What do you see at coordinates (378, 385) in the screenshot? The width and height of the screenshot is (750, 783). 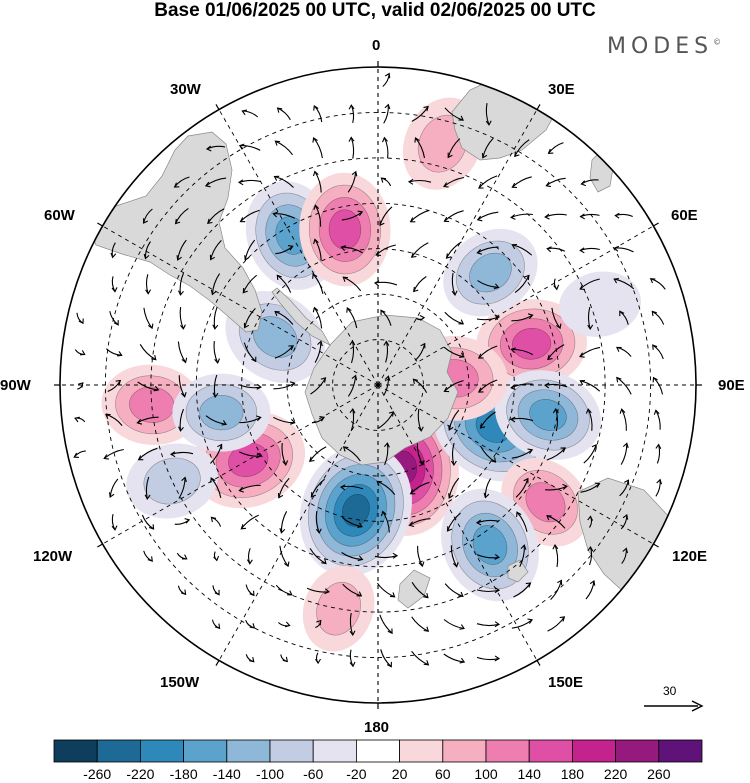 I see `latitude-circle` at bounding box center [378, 385].